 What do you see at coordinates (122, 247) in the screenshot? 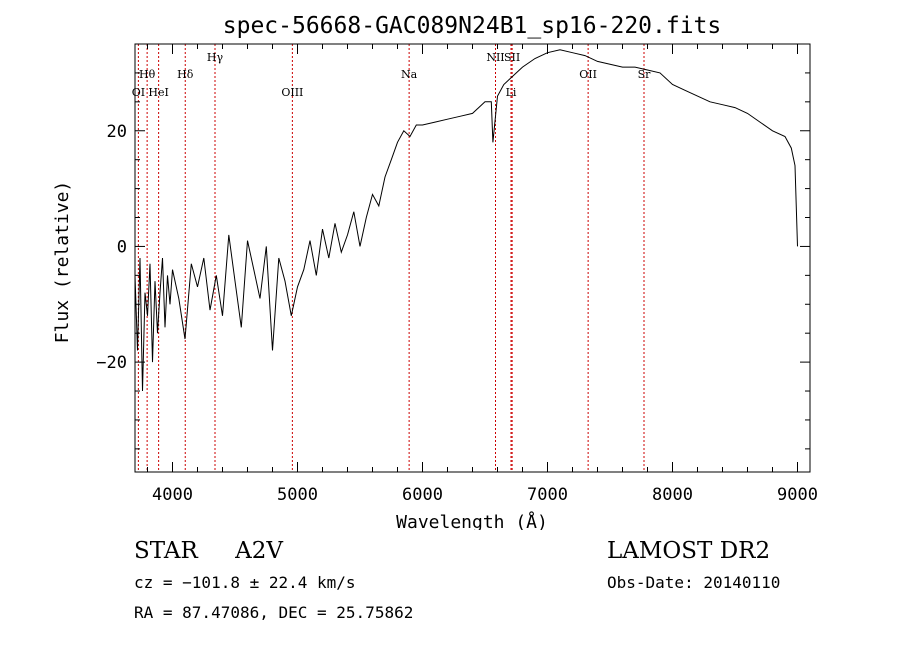
I see `y-tick-label: 0` at bounding box center [122, 247].